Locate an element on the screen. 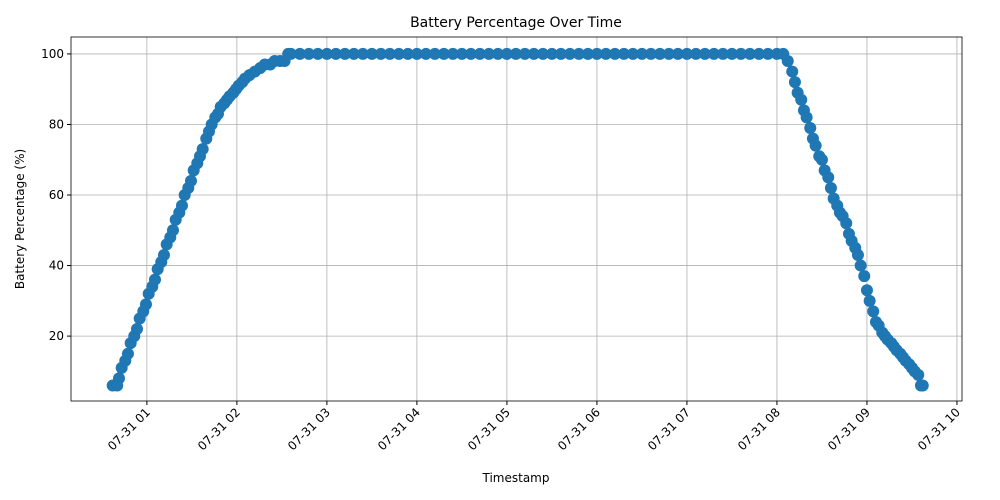 Image resolution: width=1000 pixels, height=500 pixels. x-tick-label: 07-31 10 is located at coordinates (939, 429).